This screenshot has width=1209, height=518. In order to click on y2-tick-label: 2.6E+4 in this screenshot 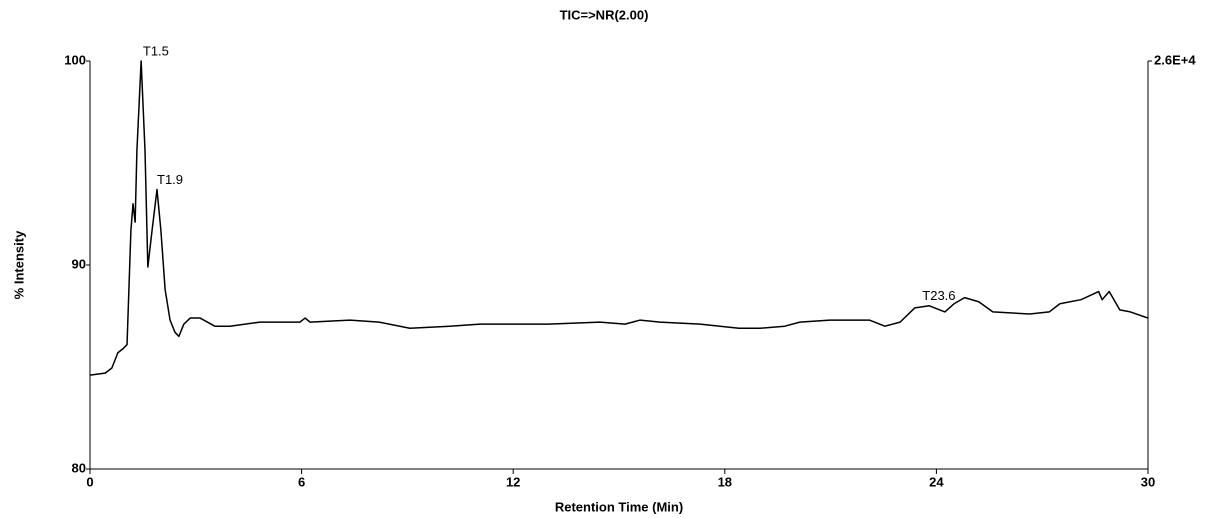, I will do `click(1175, 59)`.